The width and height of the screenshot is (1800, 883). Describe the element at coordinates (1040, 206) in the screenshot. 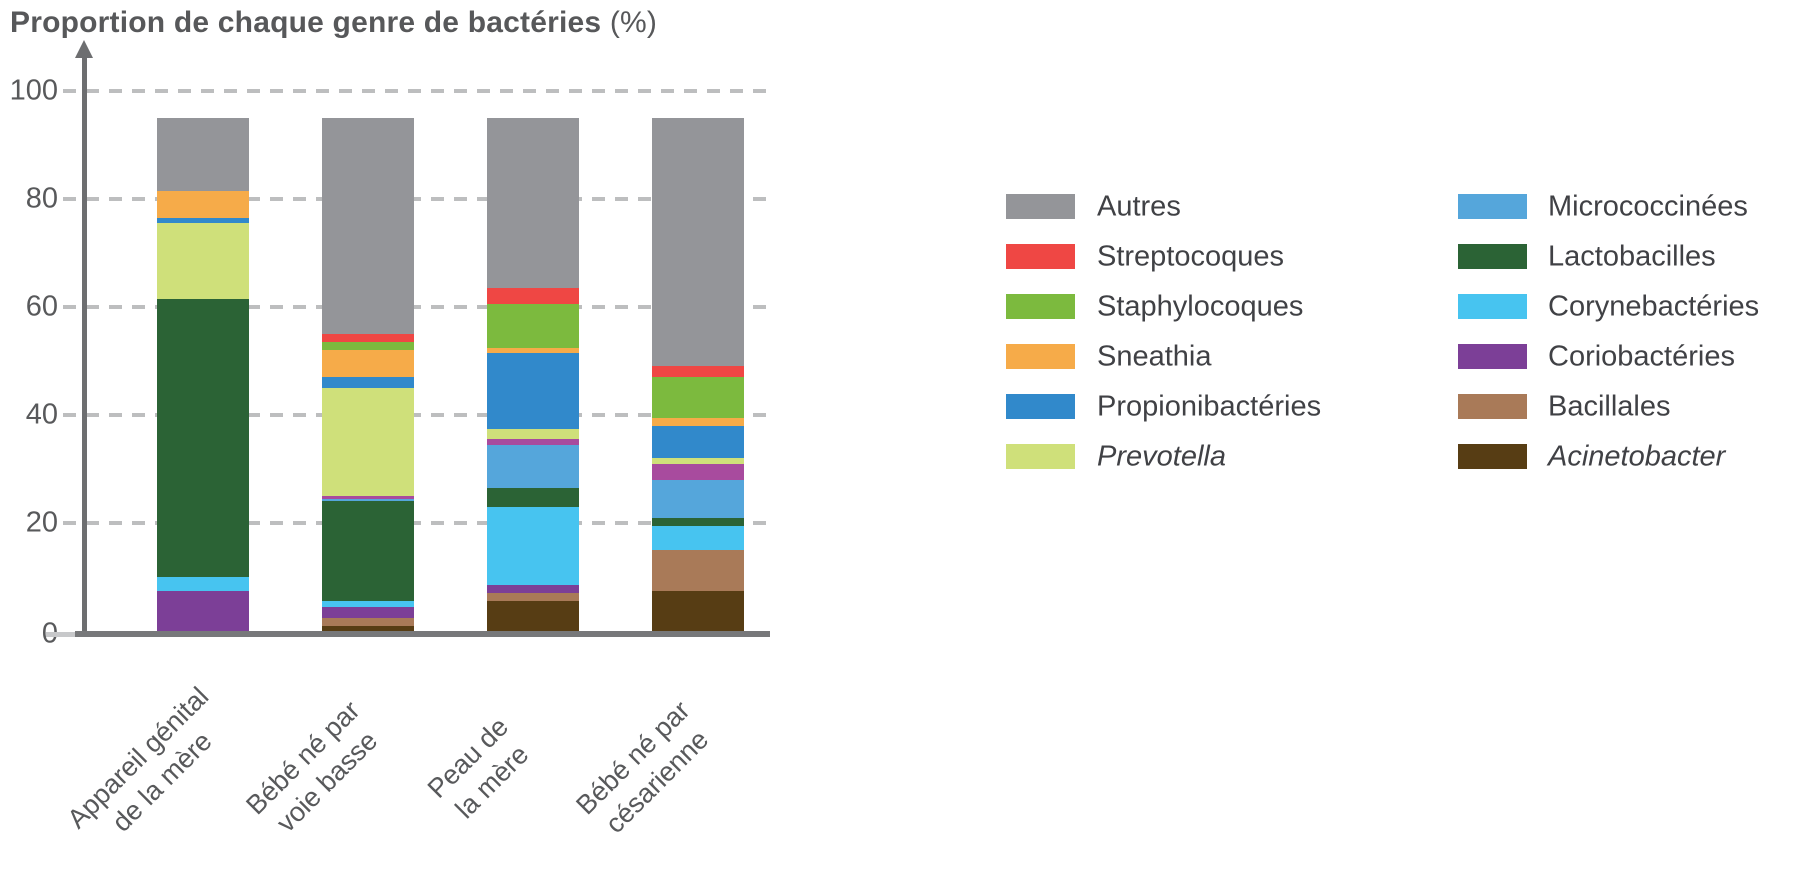

I see `legend-swatch-autres` at that location.